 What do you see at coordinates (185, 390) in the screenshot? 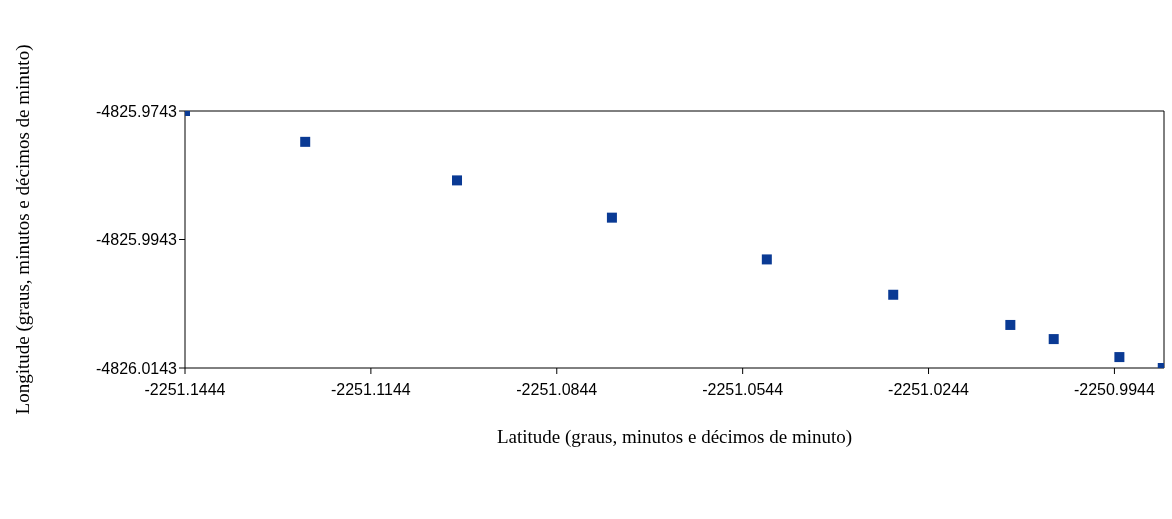
I see `x-tick-label: -2251.1444` at bounding box center [185, 390].